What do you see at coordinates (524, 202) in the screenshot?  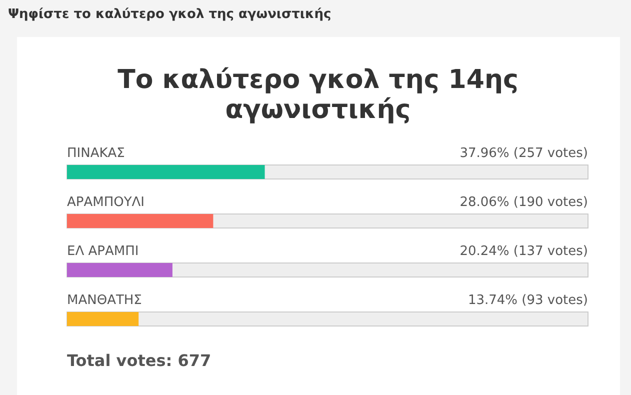 I see `data-label: 28.06% (190 votes)` at bounding box center [524, 202].